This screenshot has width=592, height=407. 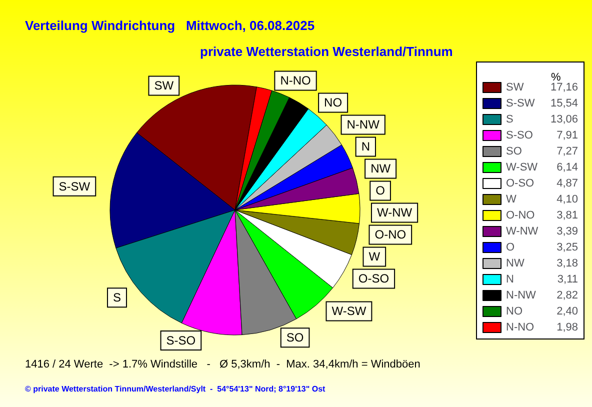 What do you see at coordinates (514, 152) in the screenshot?
I see `legend-label: SO` at bounding box center [514, 152].